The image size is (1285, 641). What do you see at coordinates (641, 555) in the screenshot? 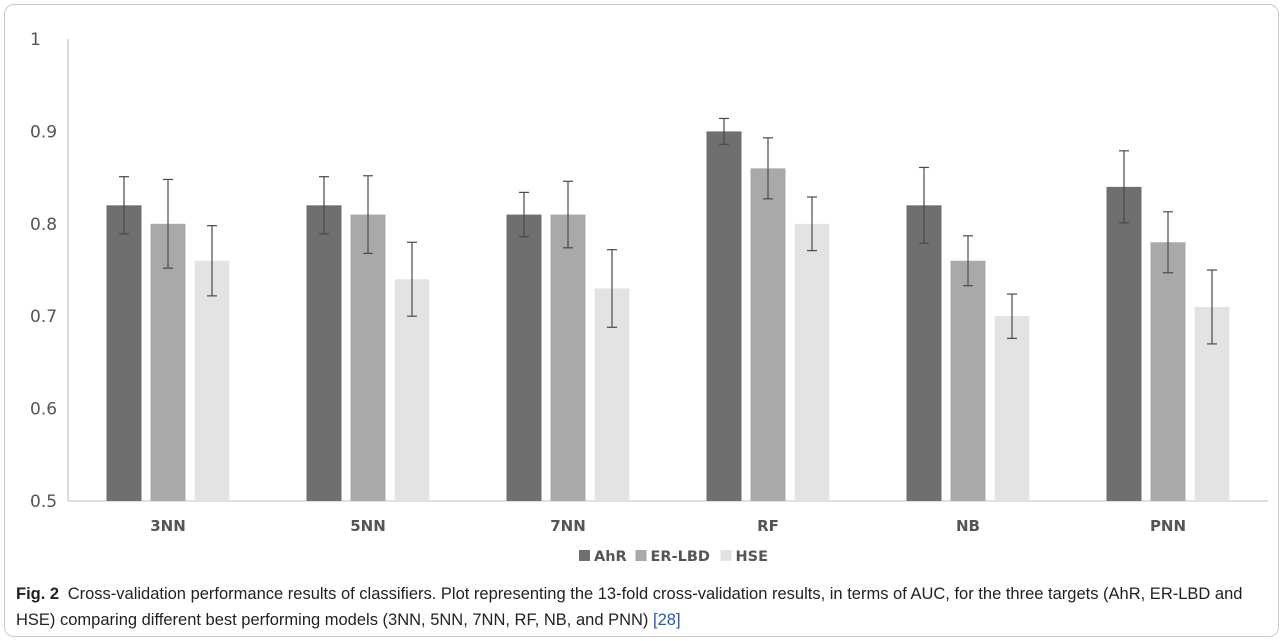
I see `legend-swatch-er-lbd` at bounding box center [641, 555].